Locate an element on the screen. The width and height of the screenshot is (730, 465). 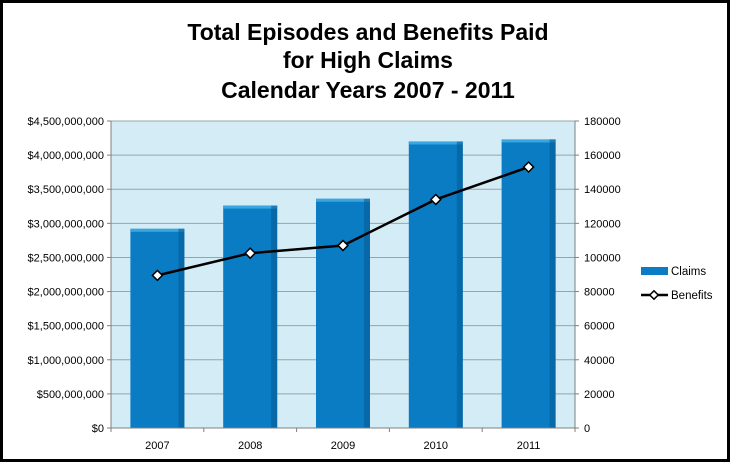
left-axis-tick-label: $500,000,000 is located at coordinates (70, 395).